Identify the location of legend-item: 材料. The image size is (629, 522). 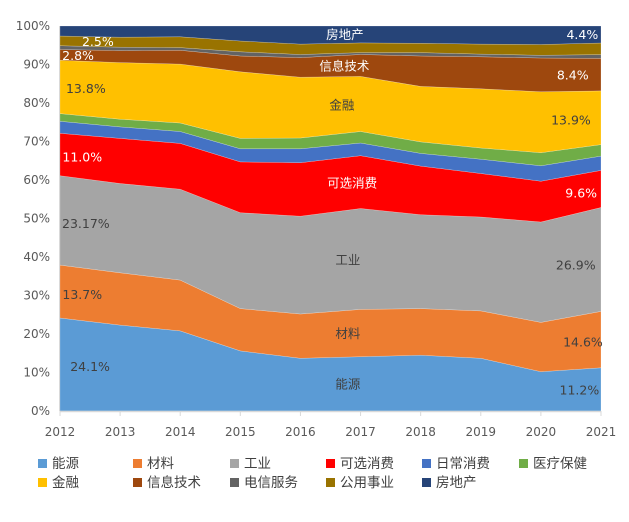
(153, 464).